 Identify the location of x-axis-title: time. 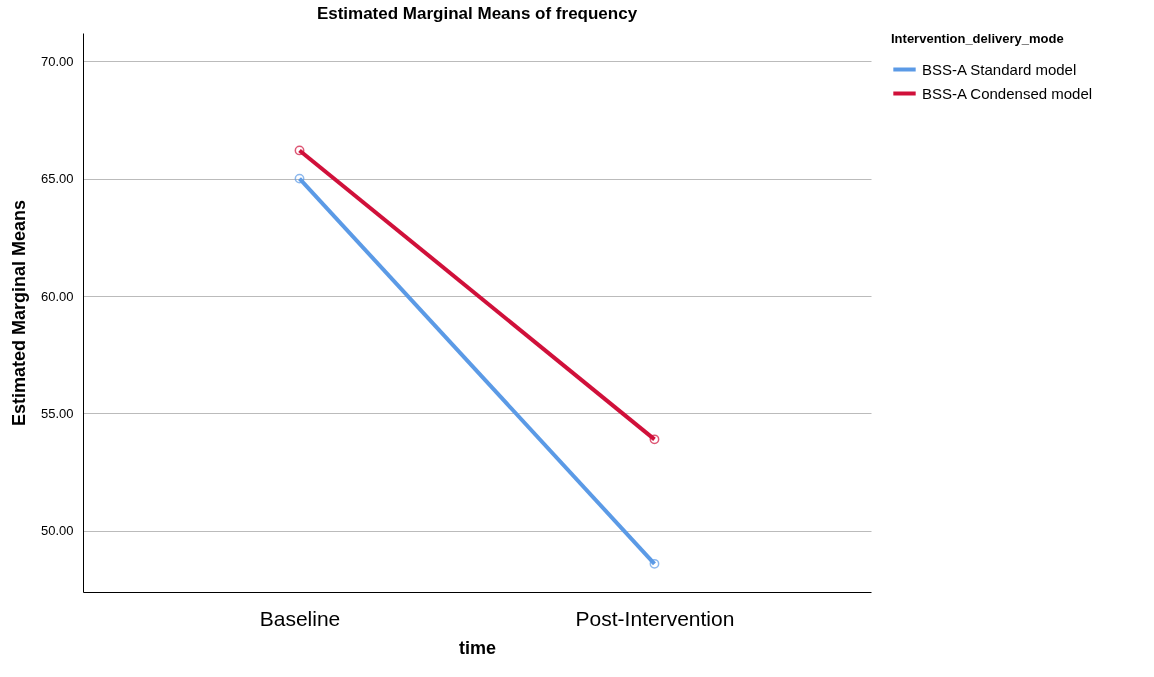
(477, 647).